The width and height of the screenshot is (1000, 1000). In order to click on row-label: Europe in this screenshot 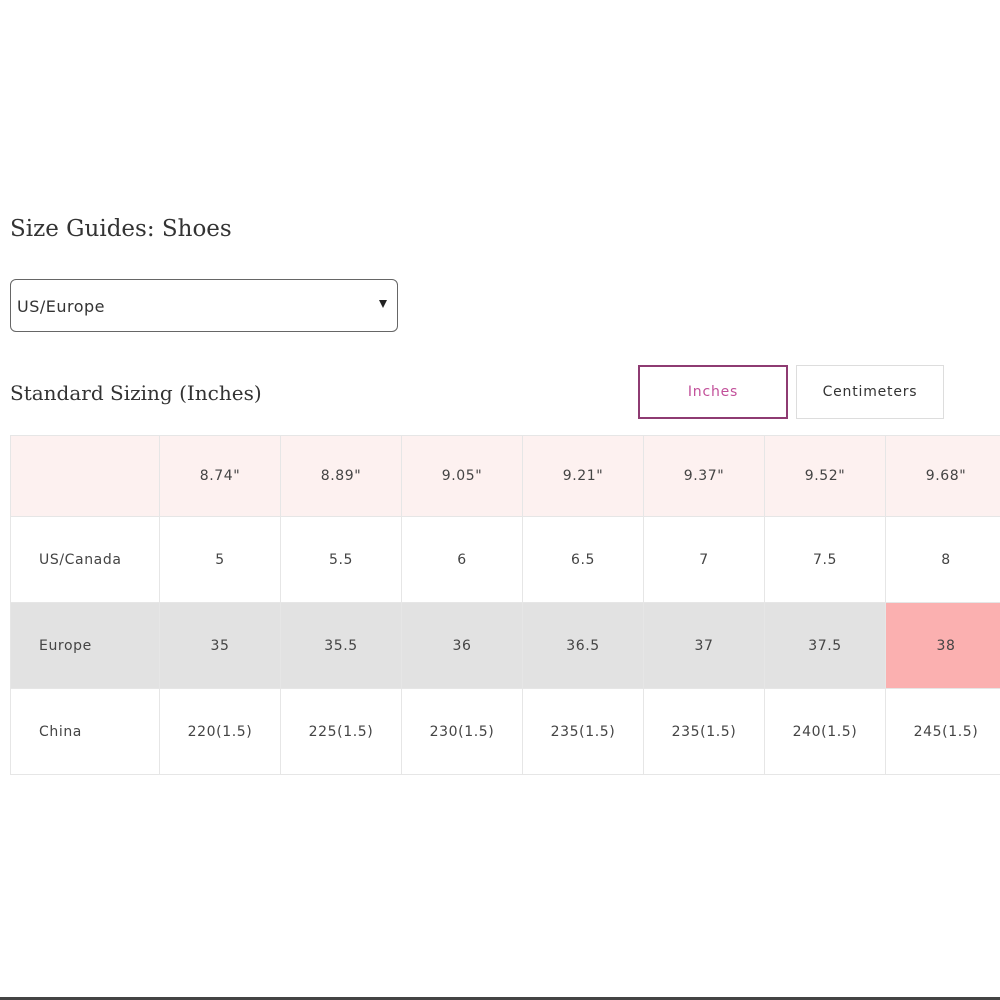, I will do `click(85, 645)`.